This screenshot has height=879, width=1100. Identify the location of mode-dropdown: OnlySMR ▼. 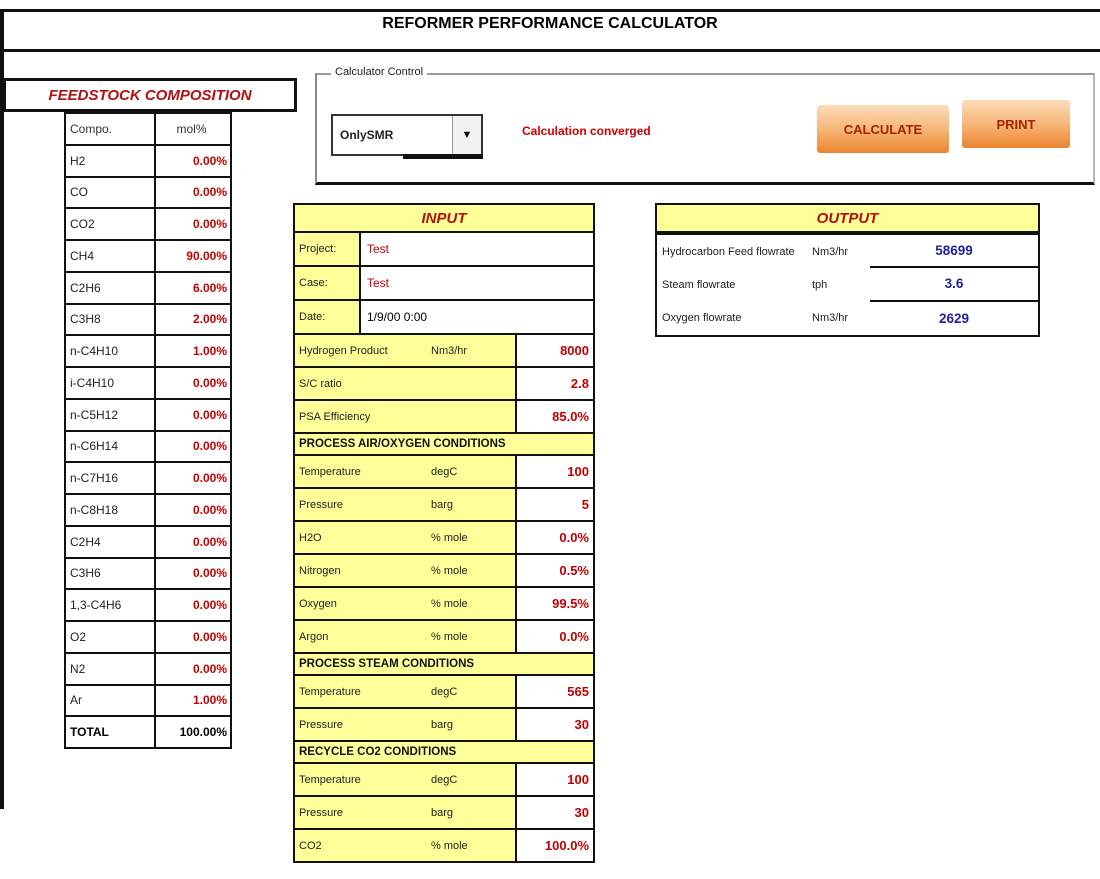
(407, 135).